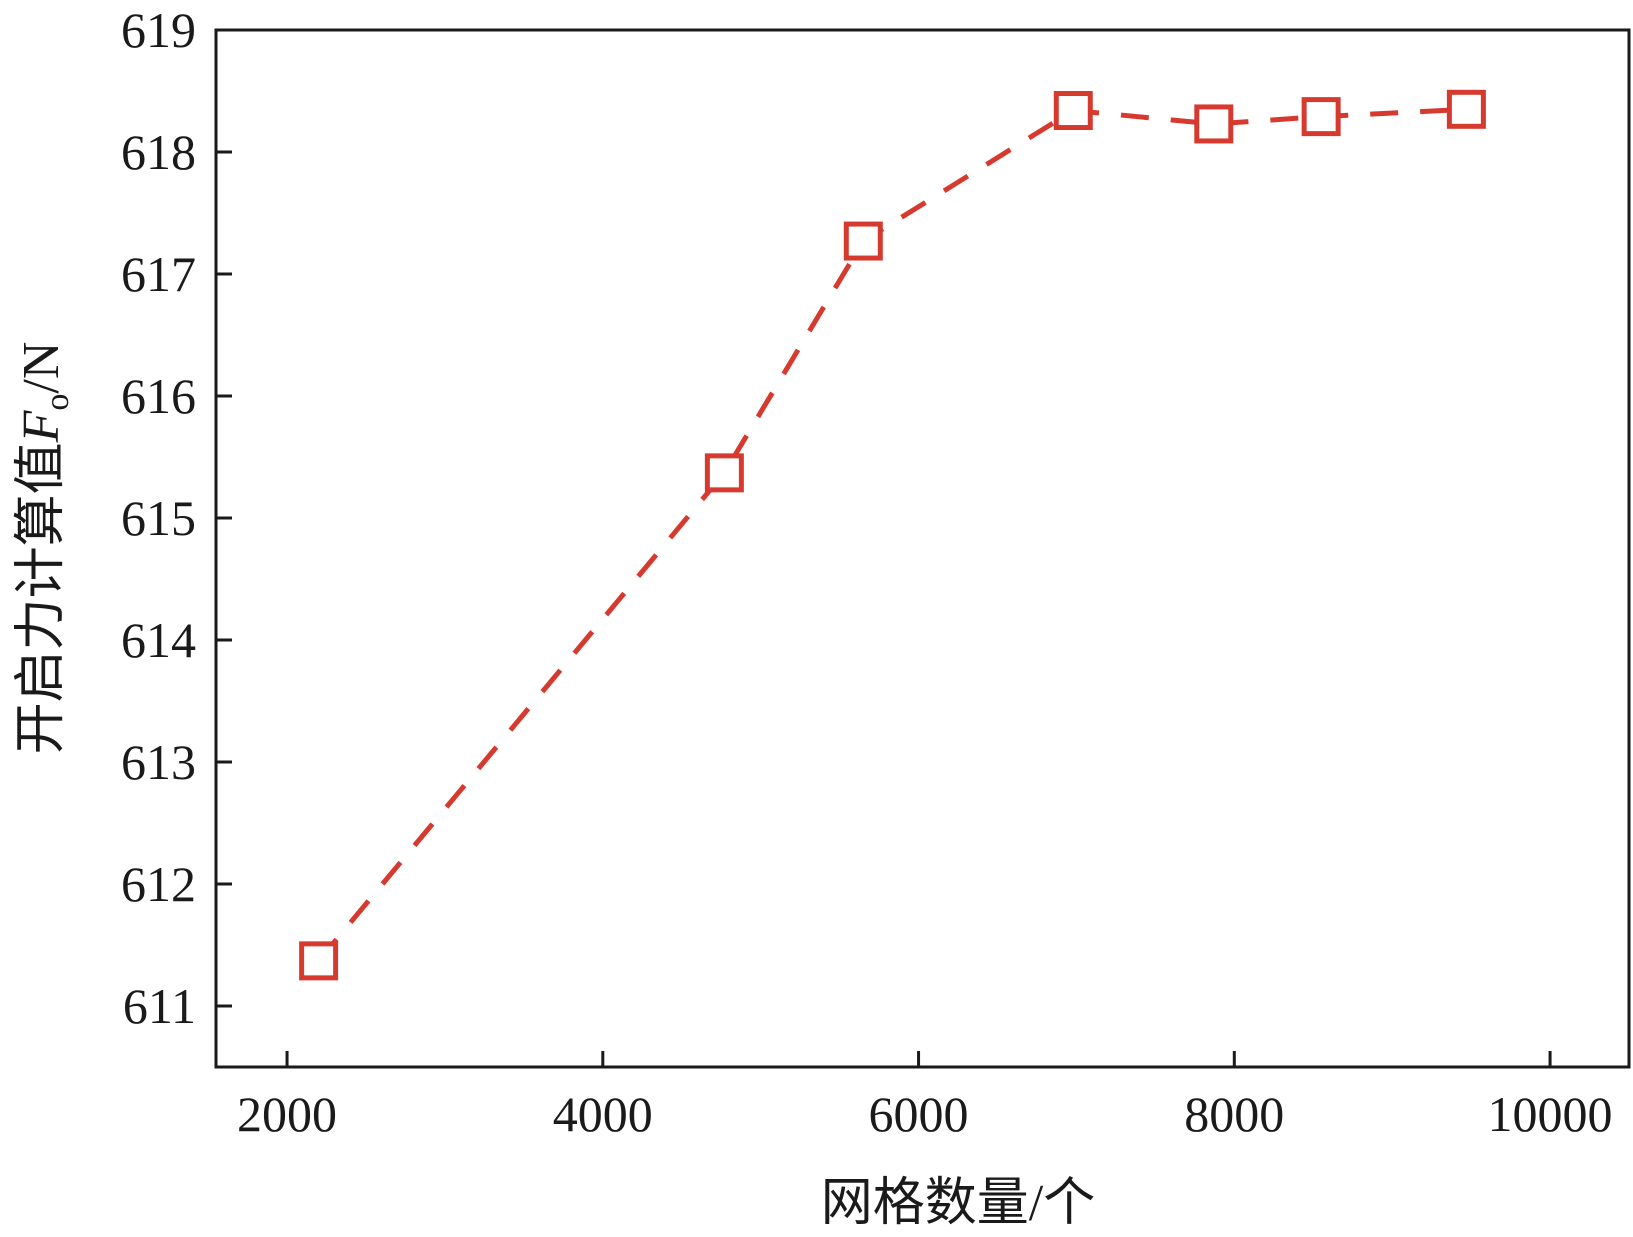  What do you see at coordinates (603, 1114) in the screenshot?
I see `x-tick-label: 4000` at bounding box center [603, 1114].